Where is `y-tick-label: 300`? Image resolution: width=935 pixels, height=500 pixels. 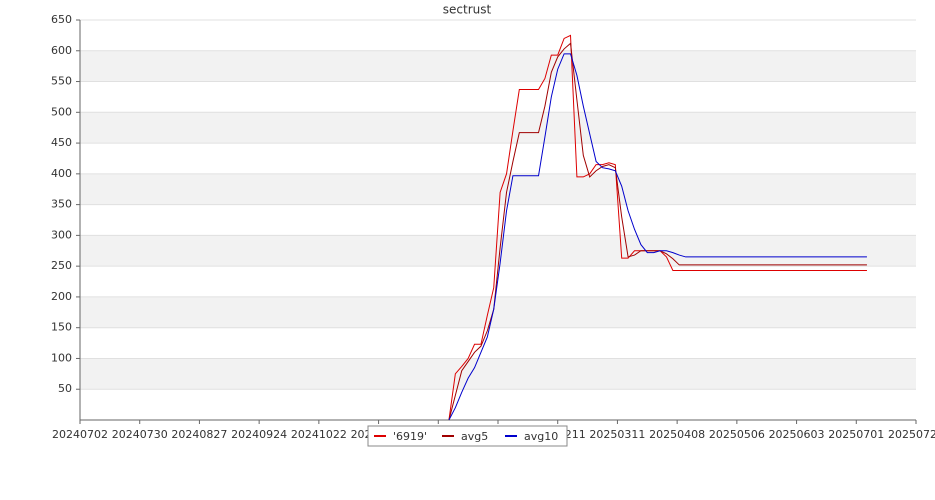
y-tick-label: 300 is located at coordinates (61, 234).